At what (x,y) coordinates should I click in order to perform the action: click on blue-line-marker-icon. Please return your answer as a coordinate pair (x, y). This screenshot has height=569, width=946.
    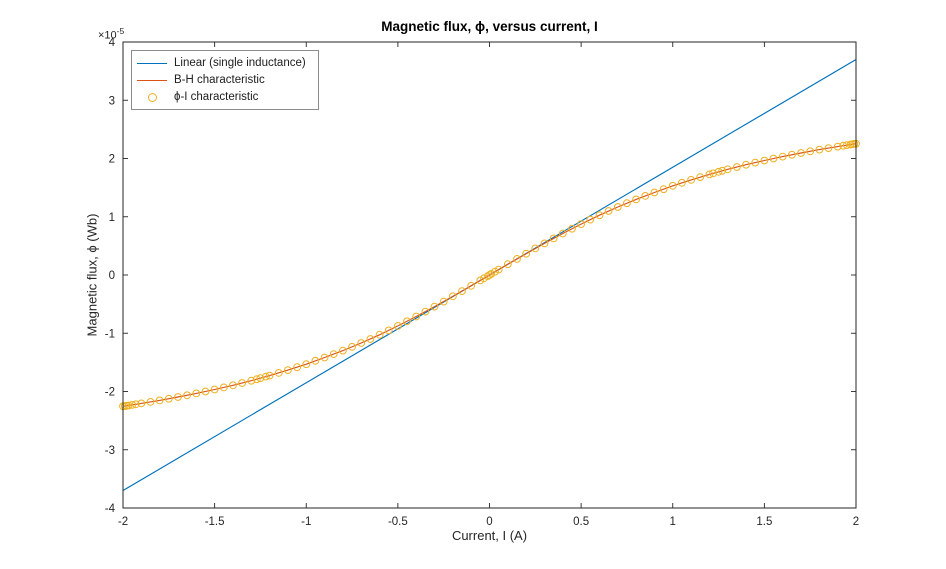
    Looking at the image, I should click on (152, 63).